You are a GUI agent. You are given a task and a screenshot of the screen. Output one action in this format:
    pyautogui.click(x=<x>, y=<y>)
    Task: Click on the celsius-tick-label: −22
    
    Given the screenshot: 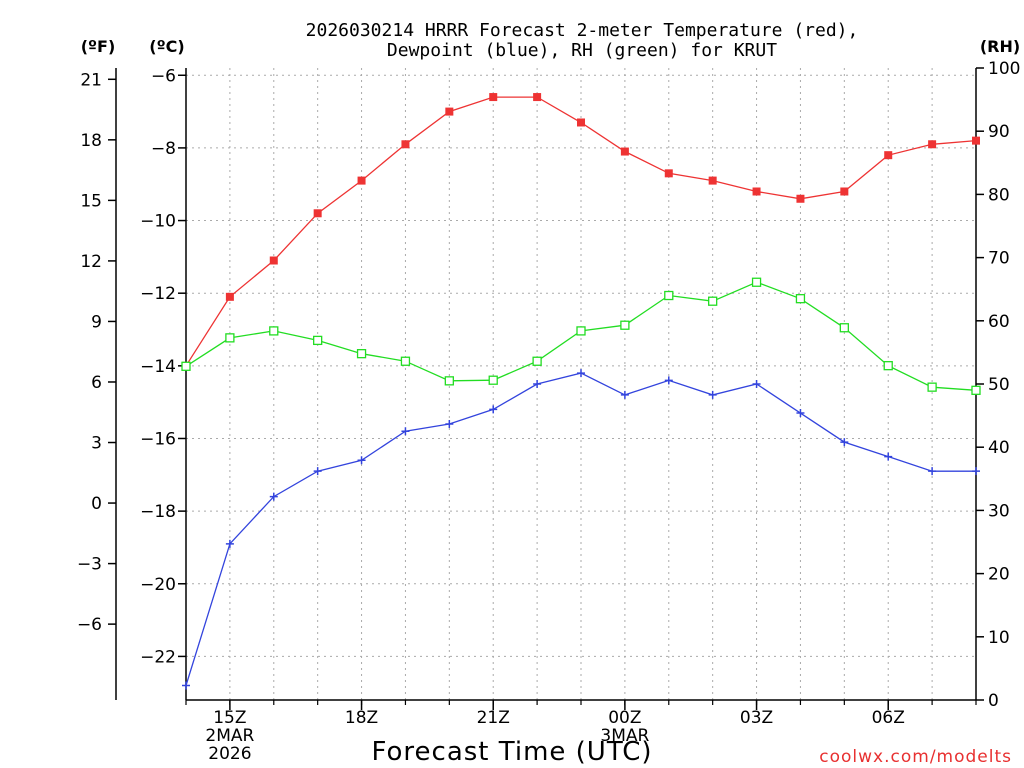 What is the action you would take?
    pyautogui.click(x=158, y=657)
    